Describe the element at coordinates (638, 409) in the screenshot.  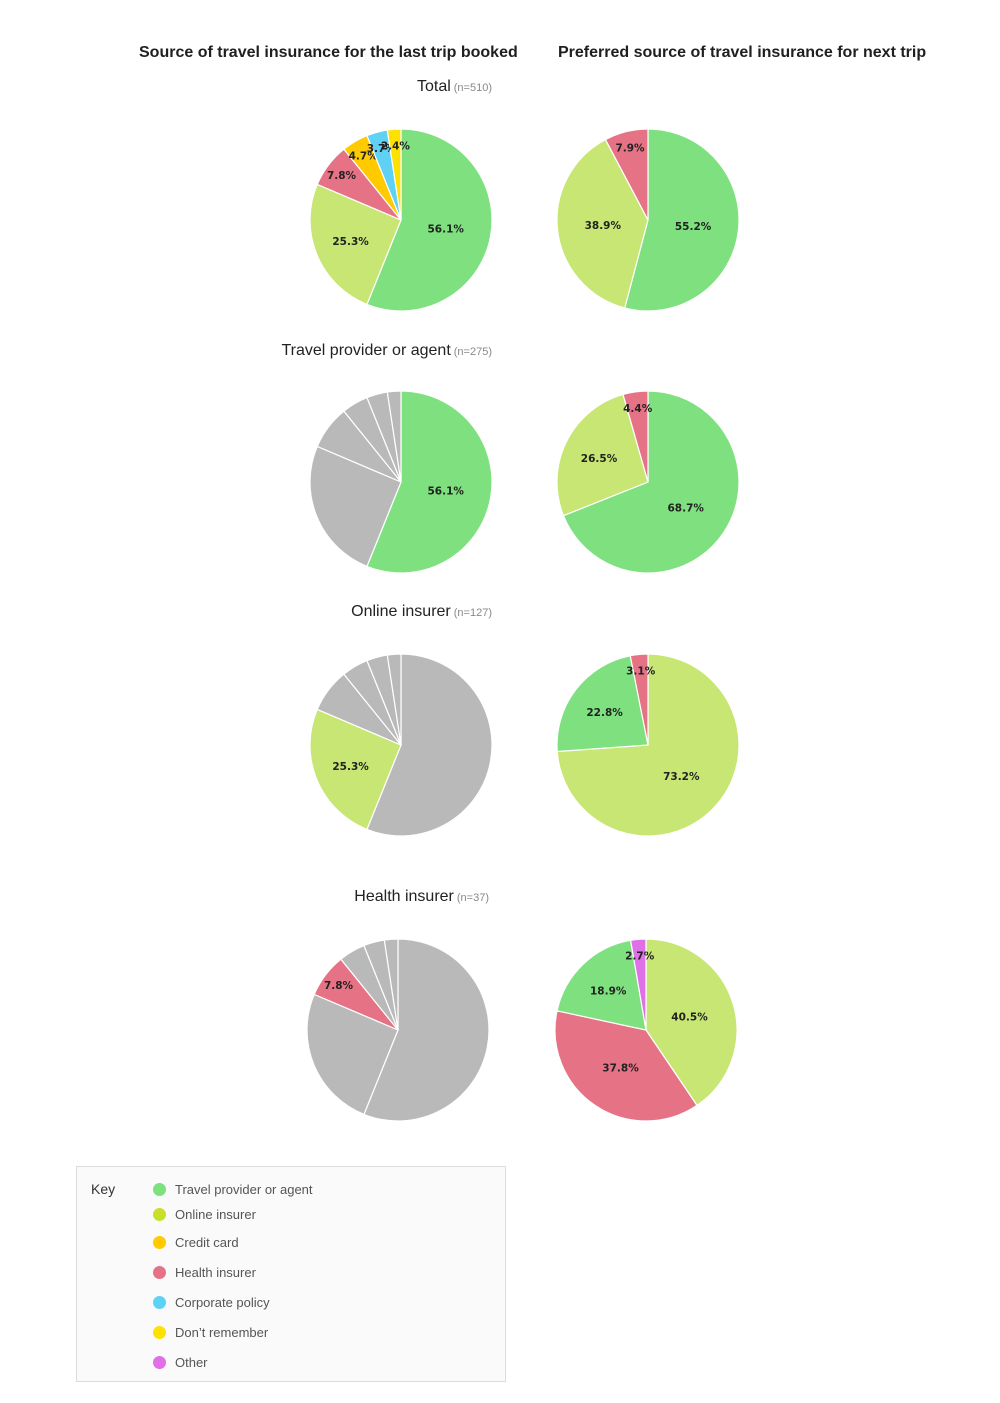
I see `pie-data-label: 4.4%` at that location.